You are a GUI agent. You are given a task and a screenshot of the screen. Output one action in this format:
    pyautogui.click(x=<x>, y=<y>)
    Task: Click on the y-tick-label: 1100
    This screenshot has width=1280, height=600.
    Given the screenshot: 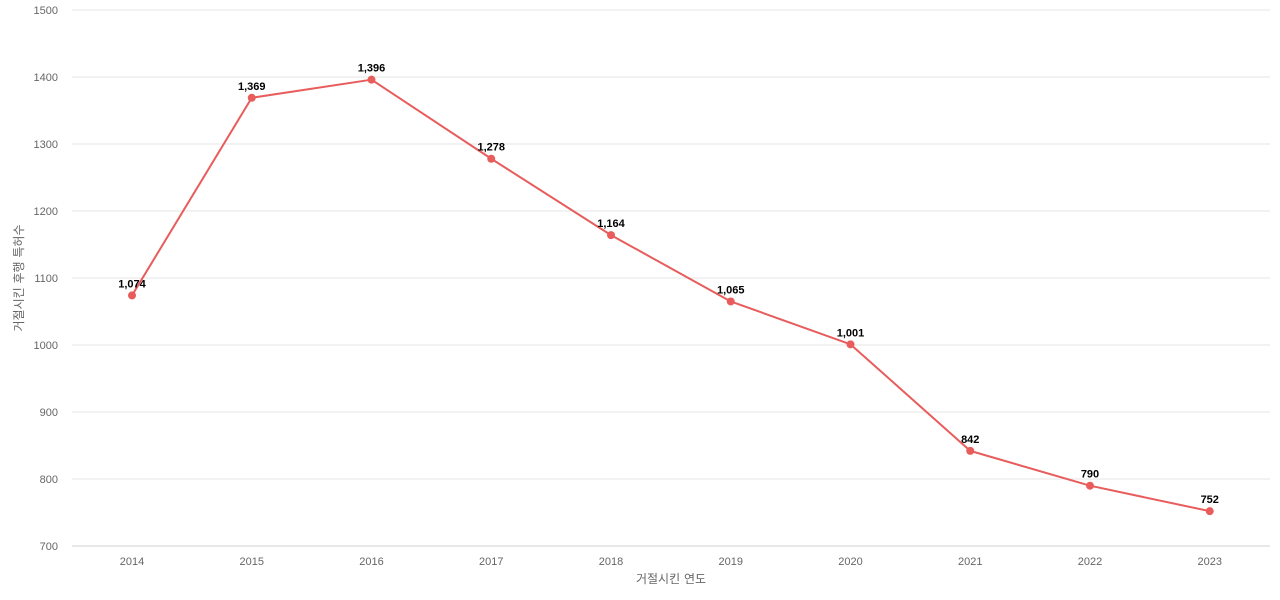 What is the action you would take?
    pyautogui.click(x=46, y=279)
    